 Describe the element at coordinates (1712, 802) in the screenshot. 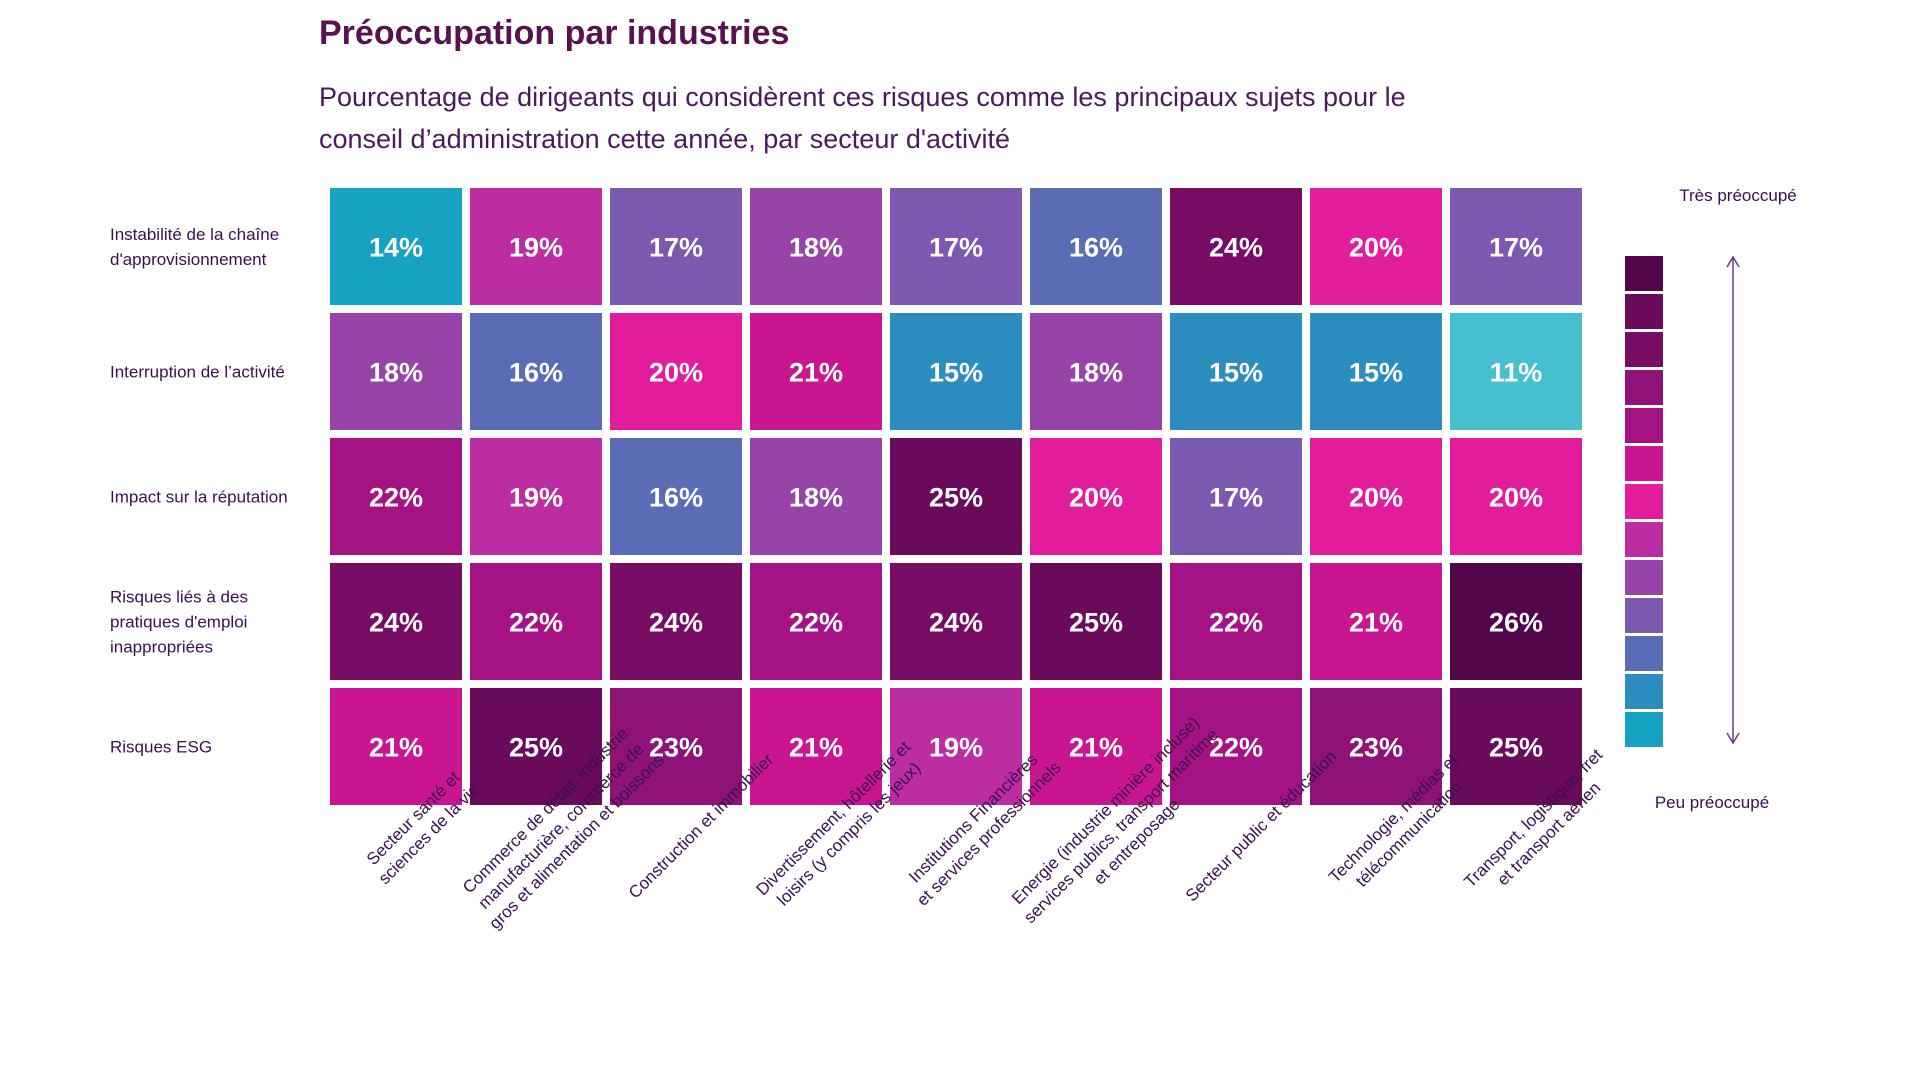

I see `legend-bottom-label: Peu préoccupé` at that location.